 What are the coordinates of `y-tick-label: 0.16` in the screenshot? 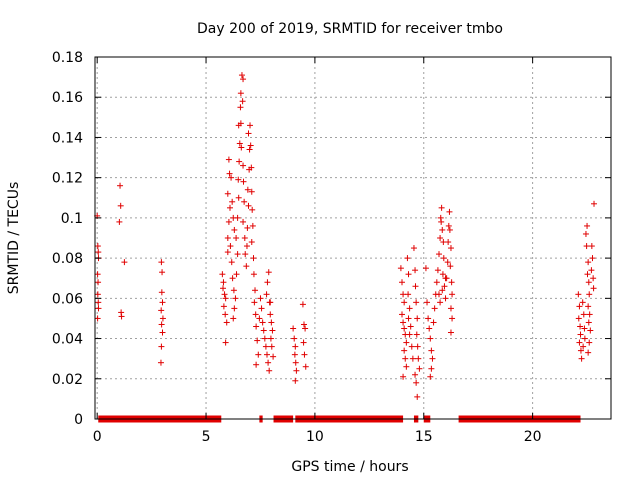 It's located at (67, 98).